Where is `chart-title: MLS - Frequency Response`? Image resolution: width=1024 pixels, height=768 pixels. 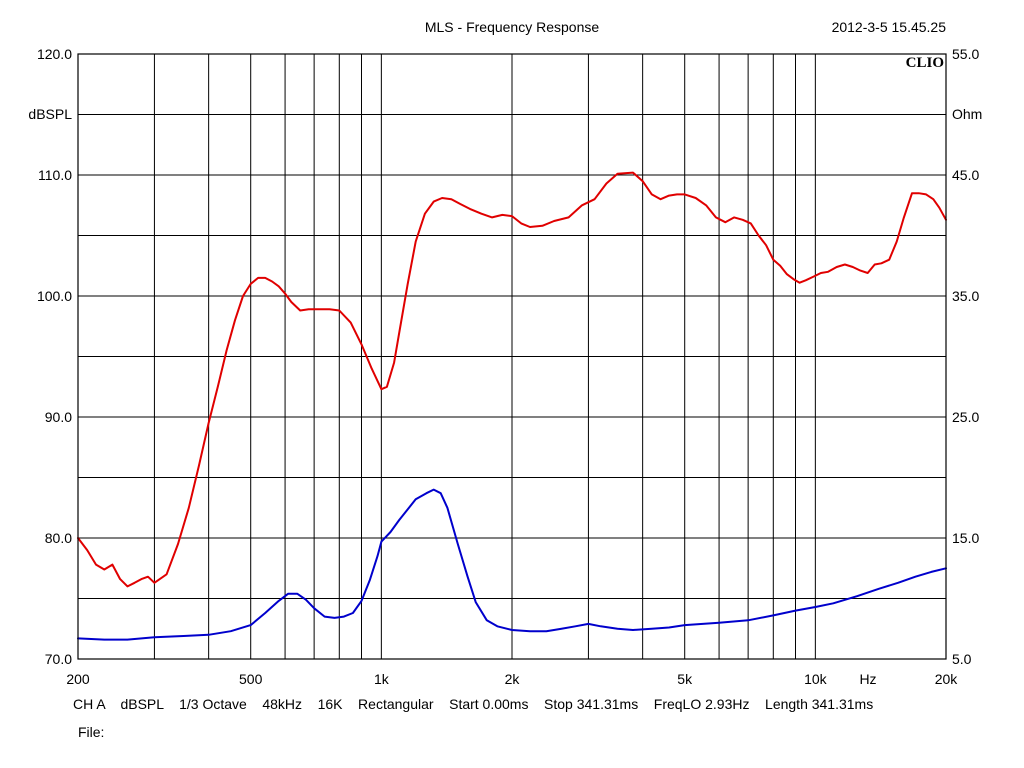
chart-title: MLS - Frequency Response is located at coordinates (512, 27).